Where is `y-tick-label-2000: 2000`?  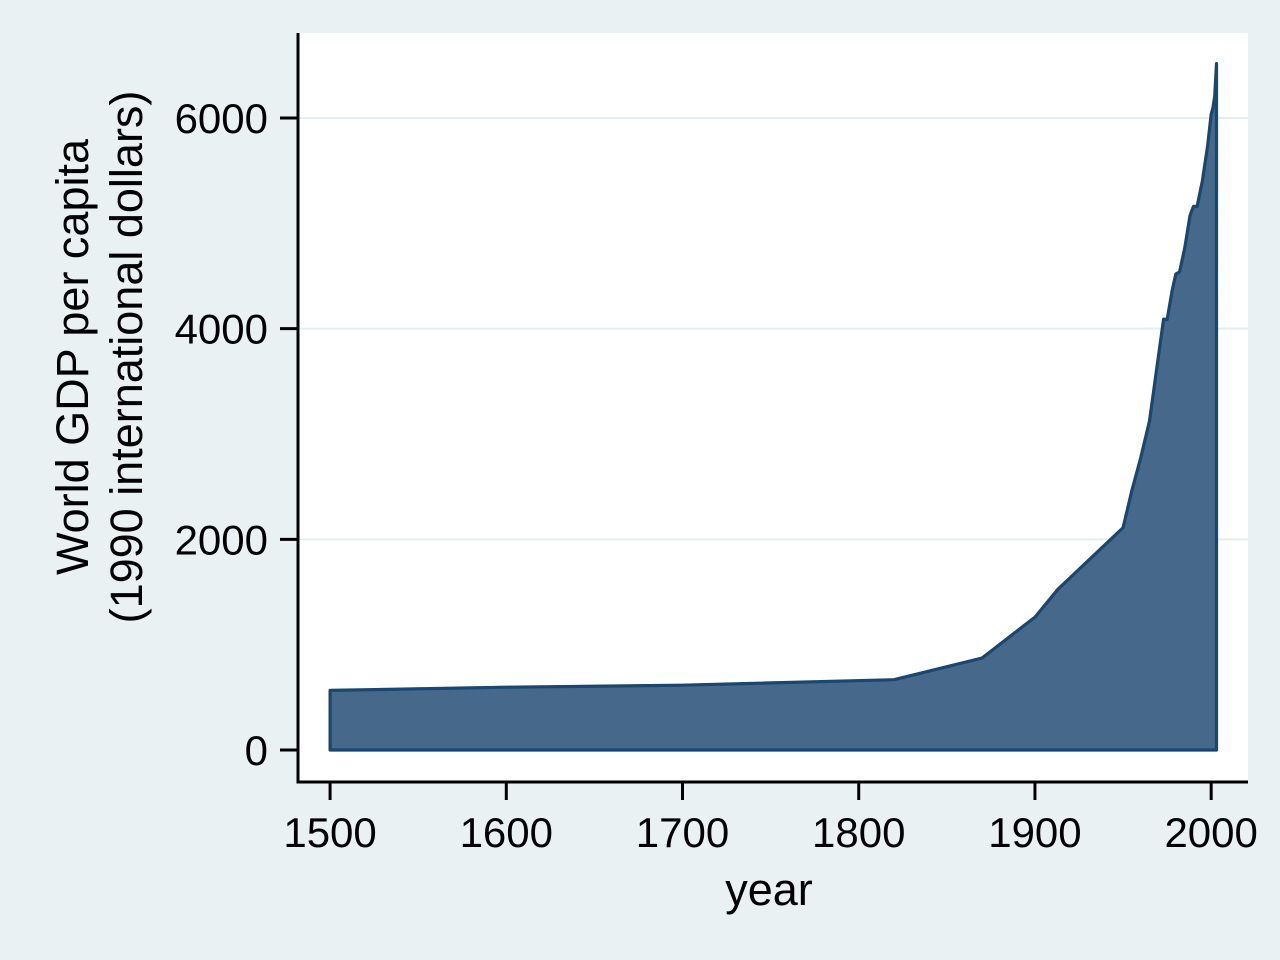
y-tick-label-2000: 2000 is located at coordinates (221, 539).